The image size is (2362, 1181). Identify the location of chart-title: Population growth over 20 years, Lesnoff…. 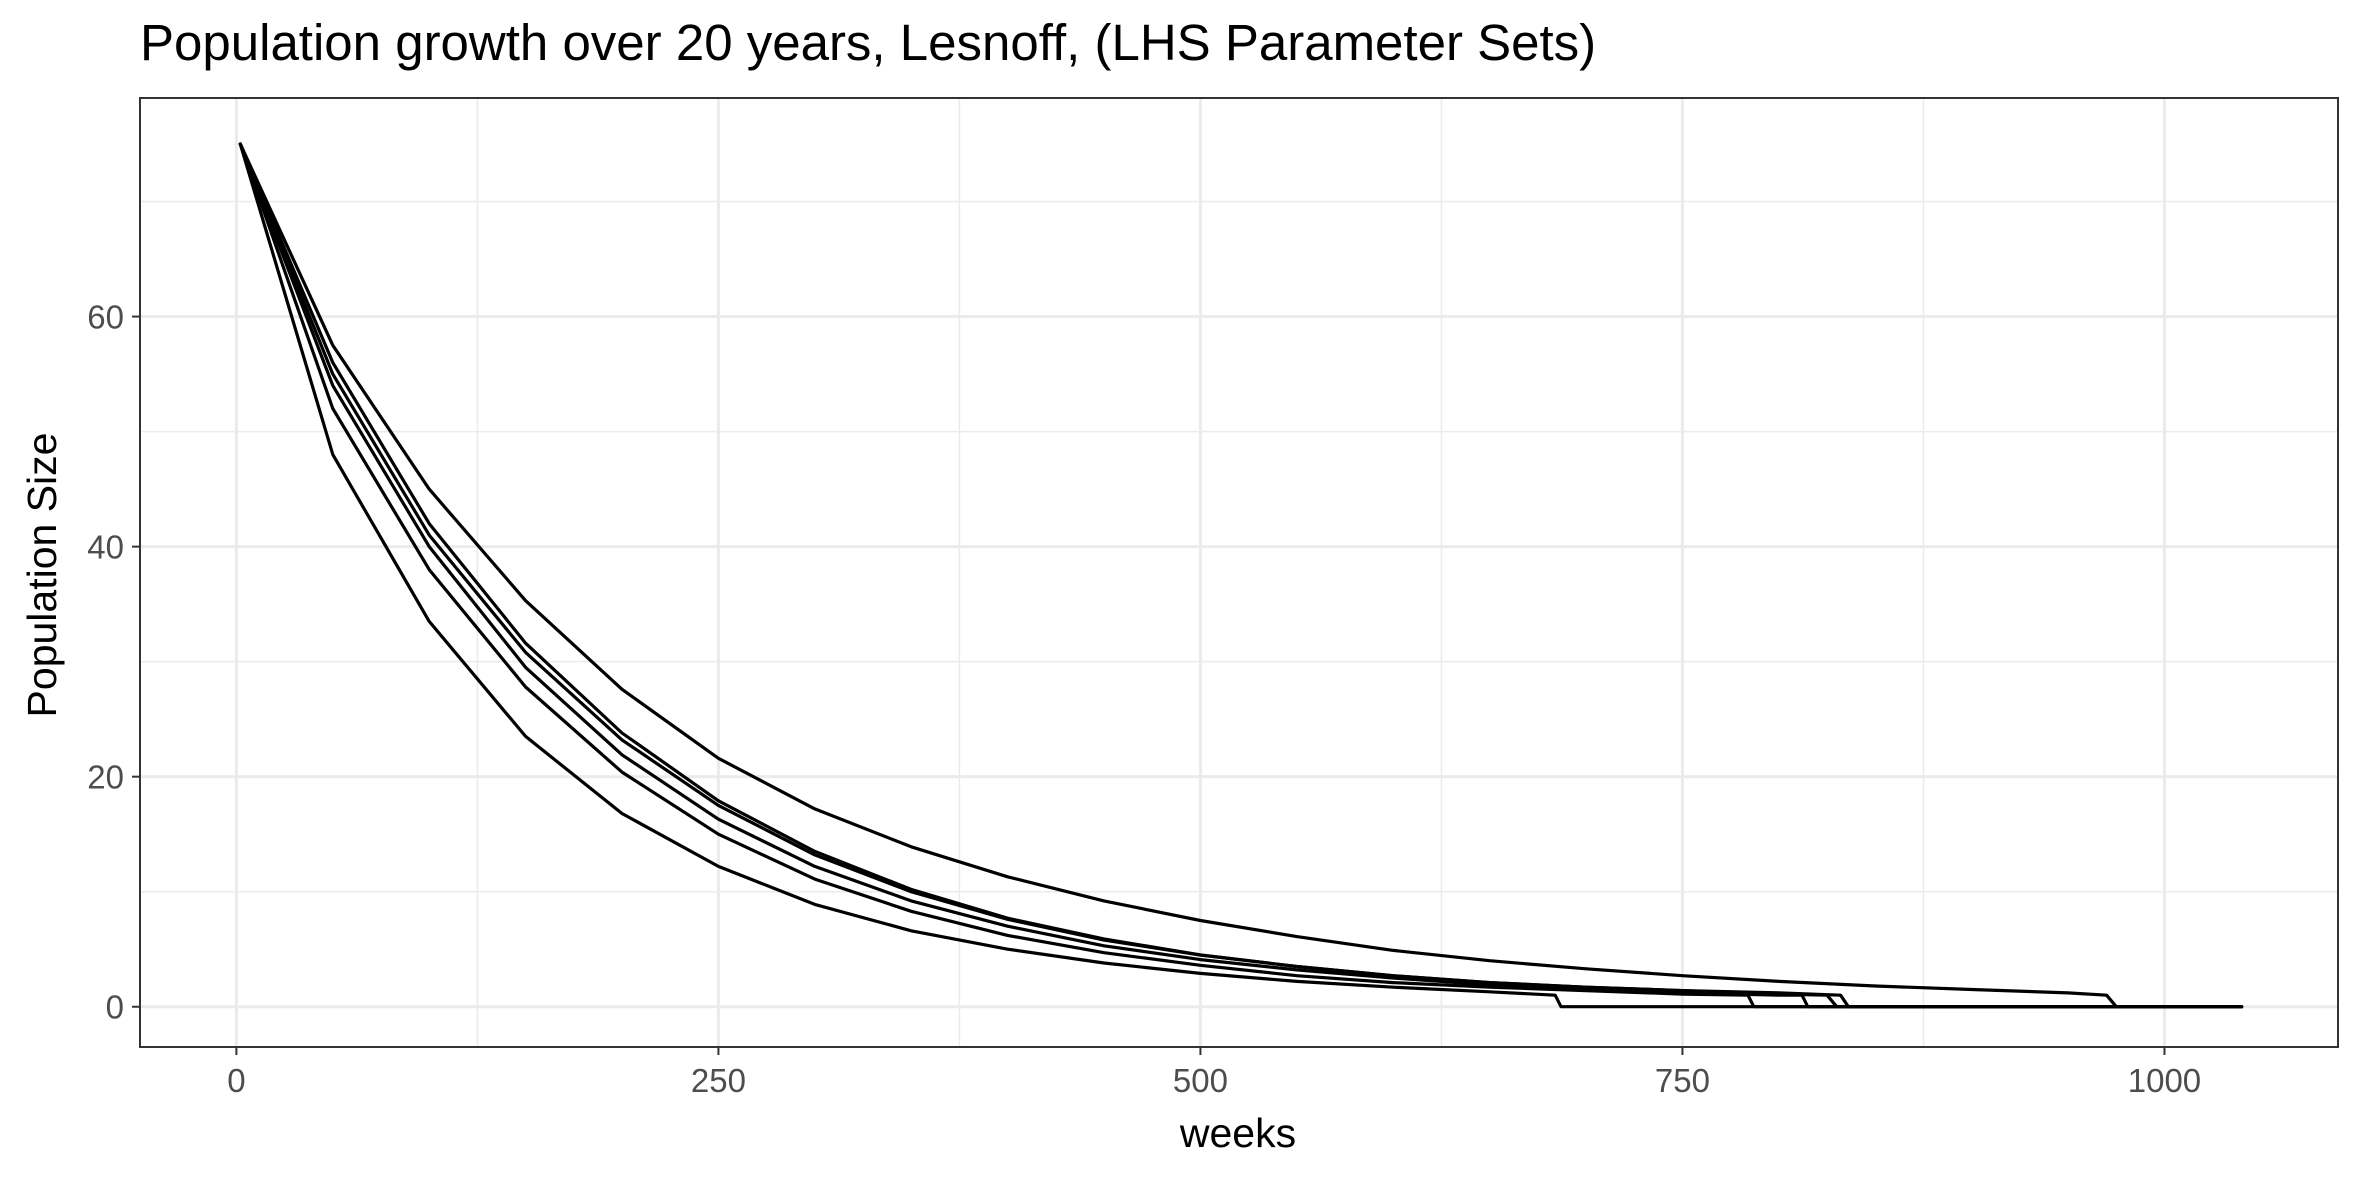
(868, 42).